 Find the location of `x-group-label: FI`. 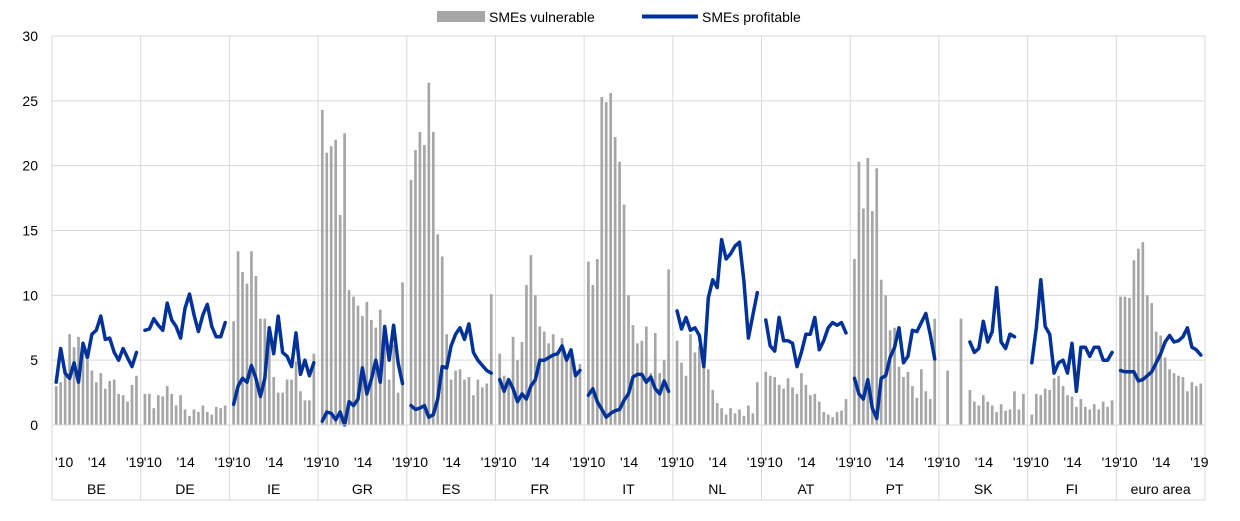

x-group-label: FI is located at coordinates (1072, 489).